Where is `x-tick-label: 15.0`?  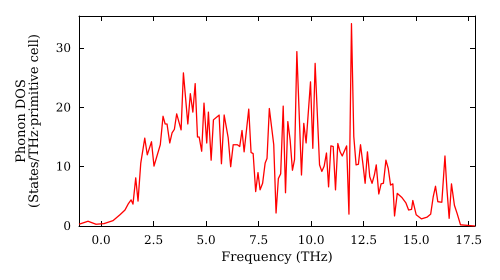
x-tick-label: 15.0 is located at coordinates (416, 240).